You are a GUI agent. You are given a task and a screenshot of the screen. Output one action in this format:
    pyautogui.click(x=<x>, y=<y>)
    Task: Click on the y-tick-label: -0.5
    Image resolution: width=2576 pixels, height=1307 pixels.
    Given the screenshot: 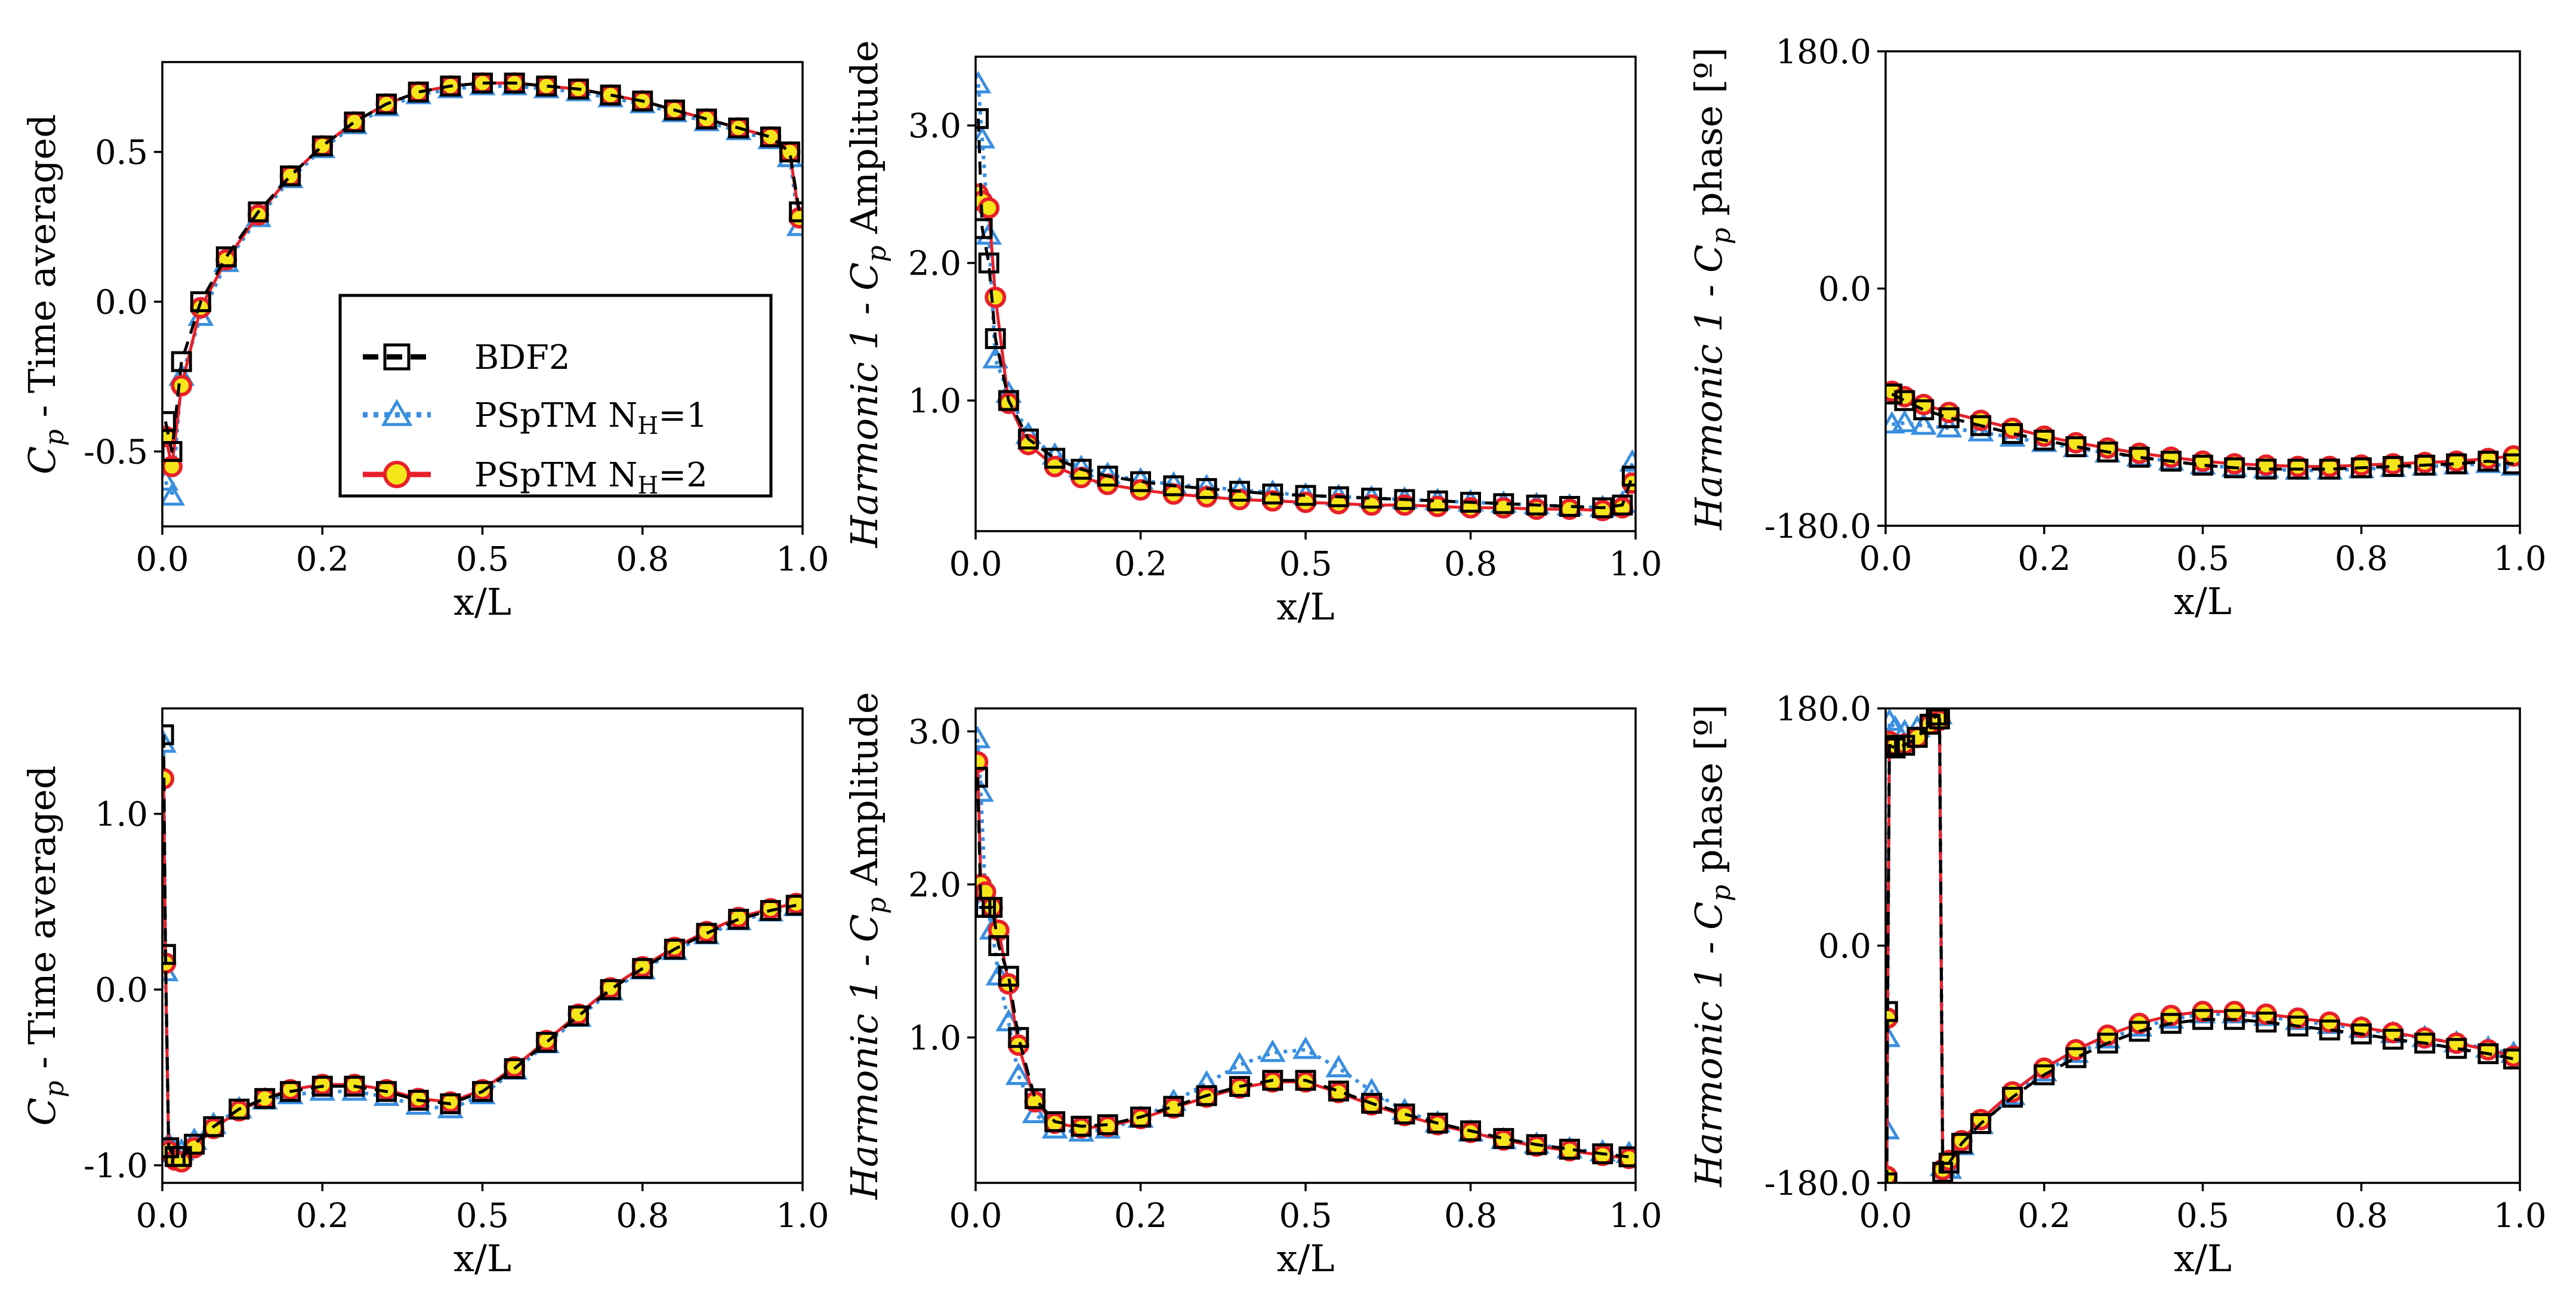 What is the action you would take?
    pyautogui.click(x=116, y=452)
    